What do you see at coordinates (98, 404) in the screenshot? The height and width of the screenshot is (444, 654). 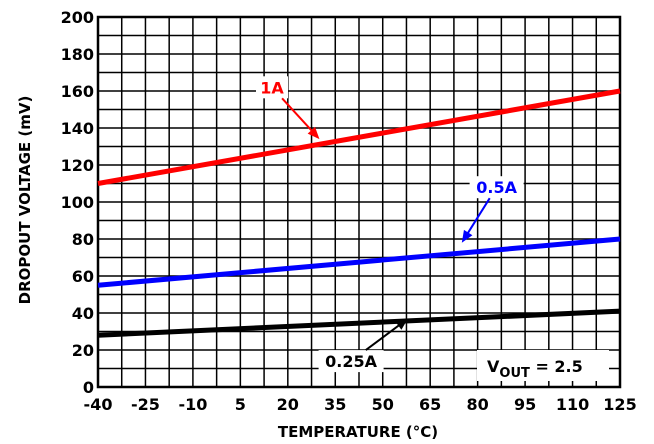 I see `x-tick-label: -40` at bounding box center [98, 404].